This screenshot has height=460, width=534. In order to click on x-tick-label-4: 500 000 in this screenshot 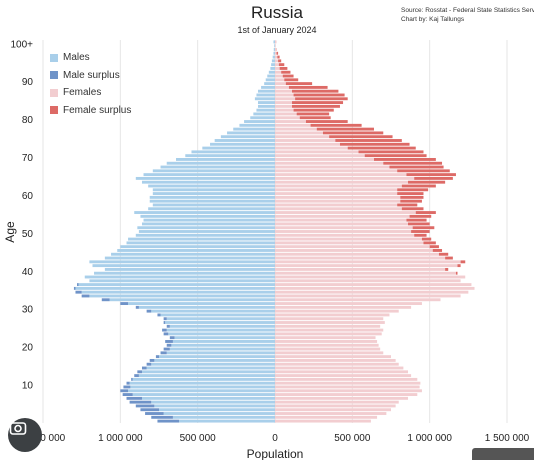, I will do `click(352, 438)`.